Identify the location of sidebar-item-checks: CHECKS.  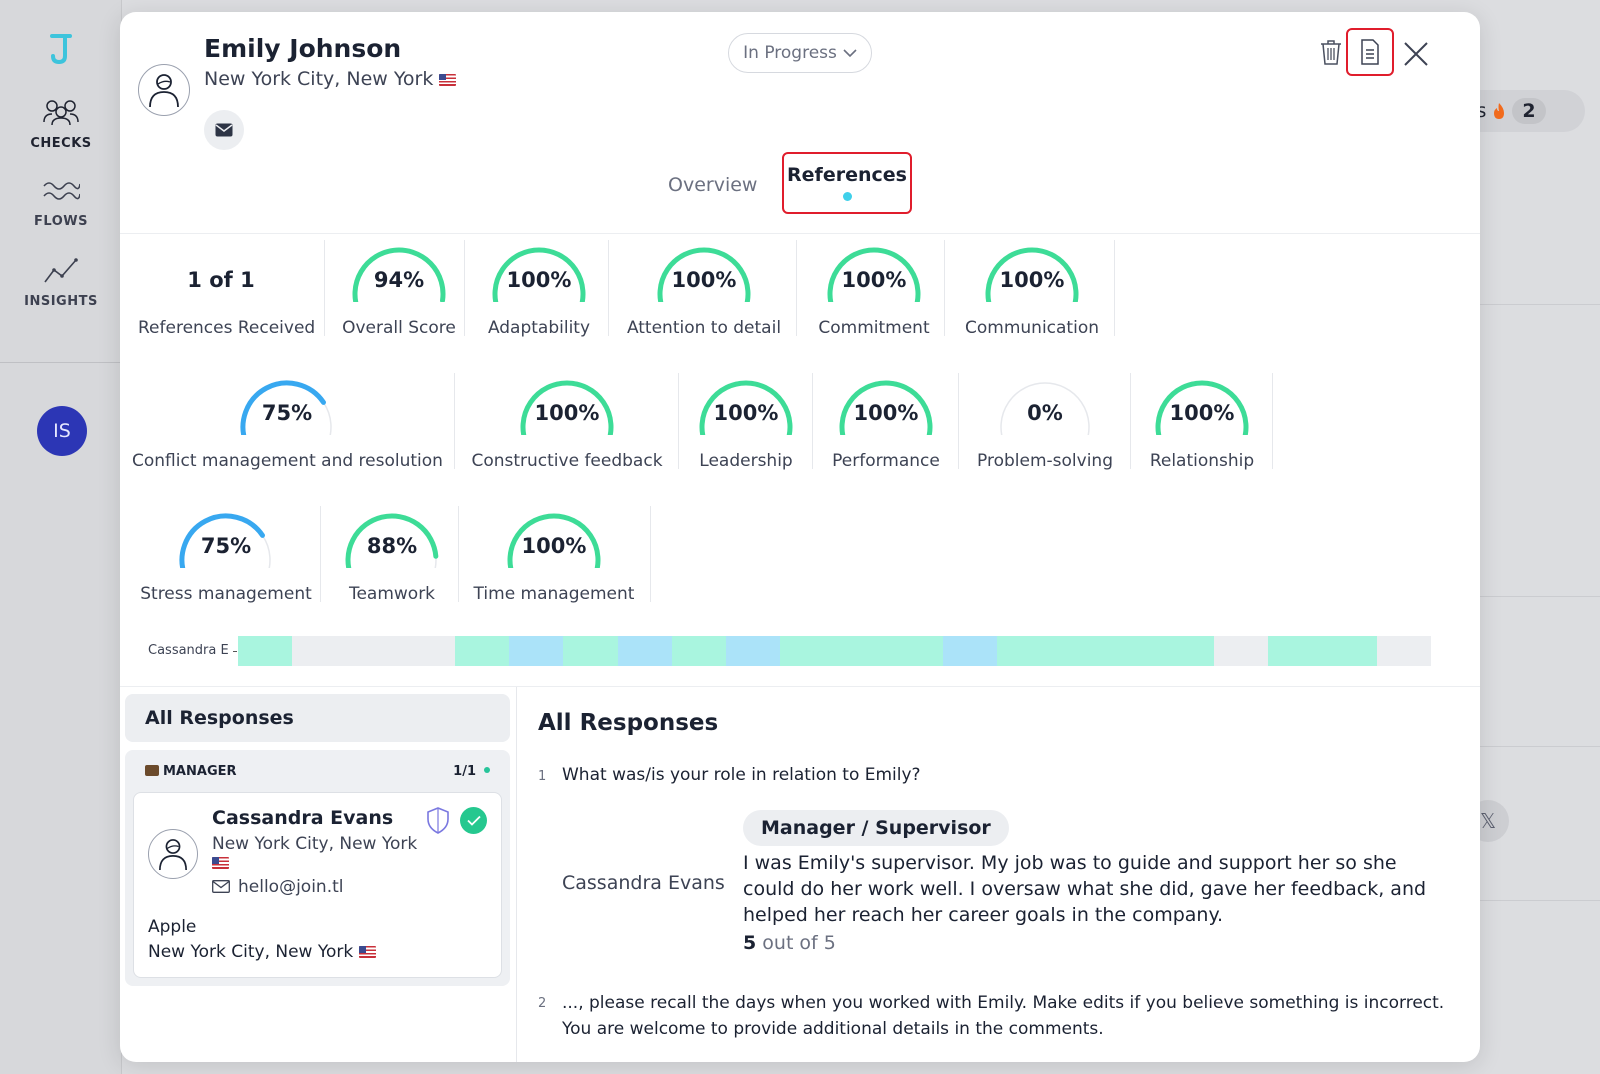
(61, 124).